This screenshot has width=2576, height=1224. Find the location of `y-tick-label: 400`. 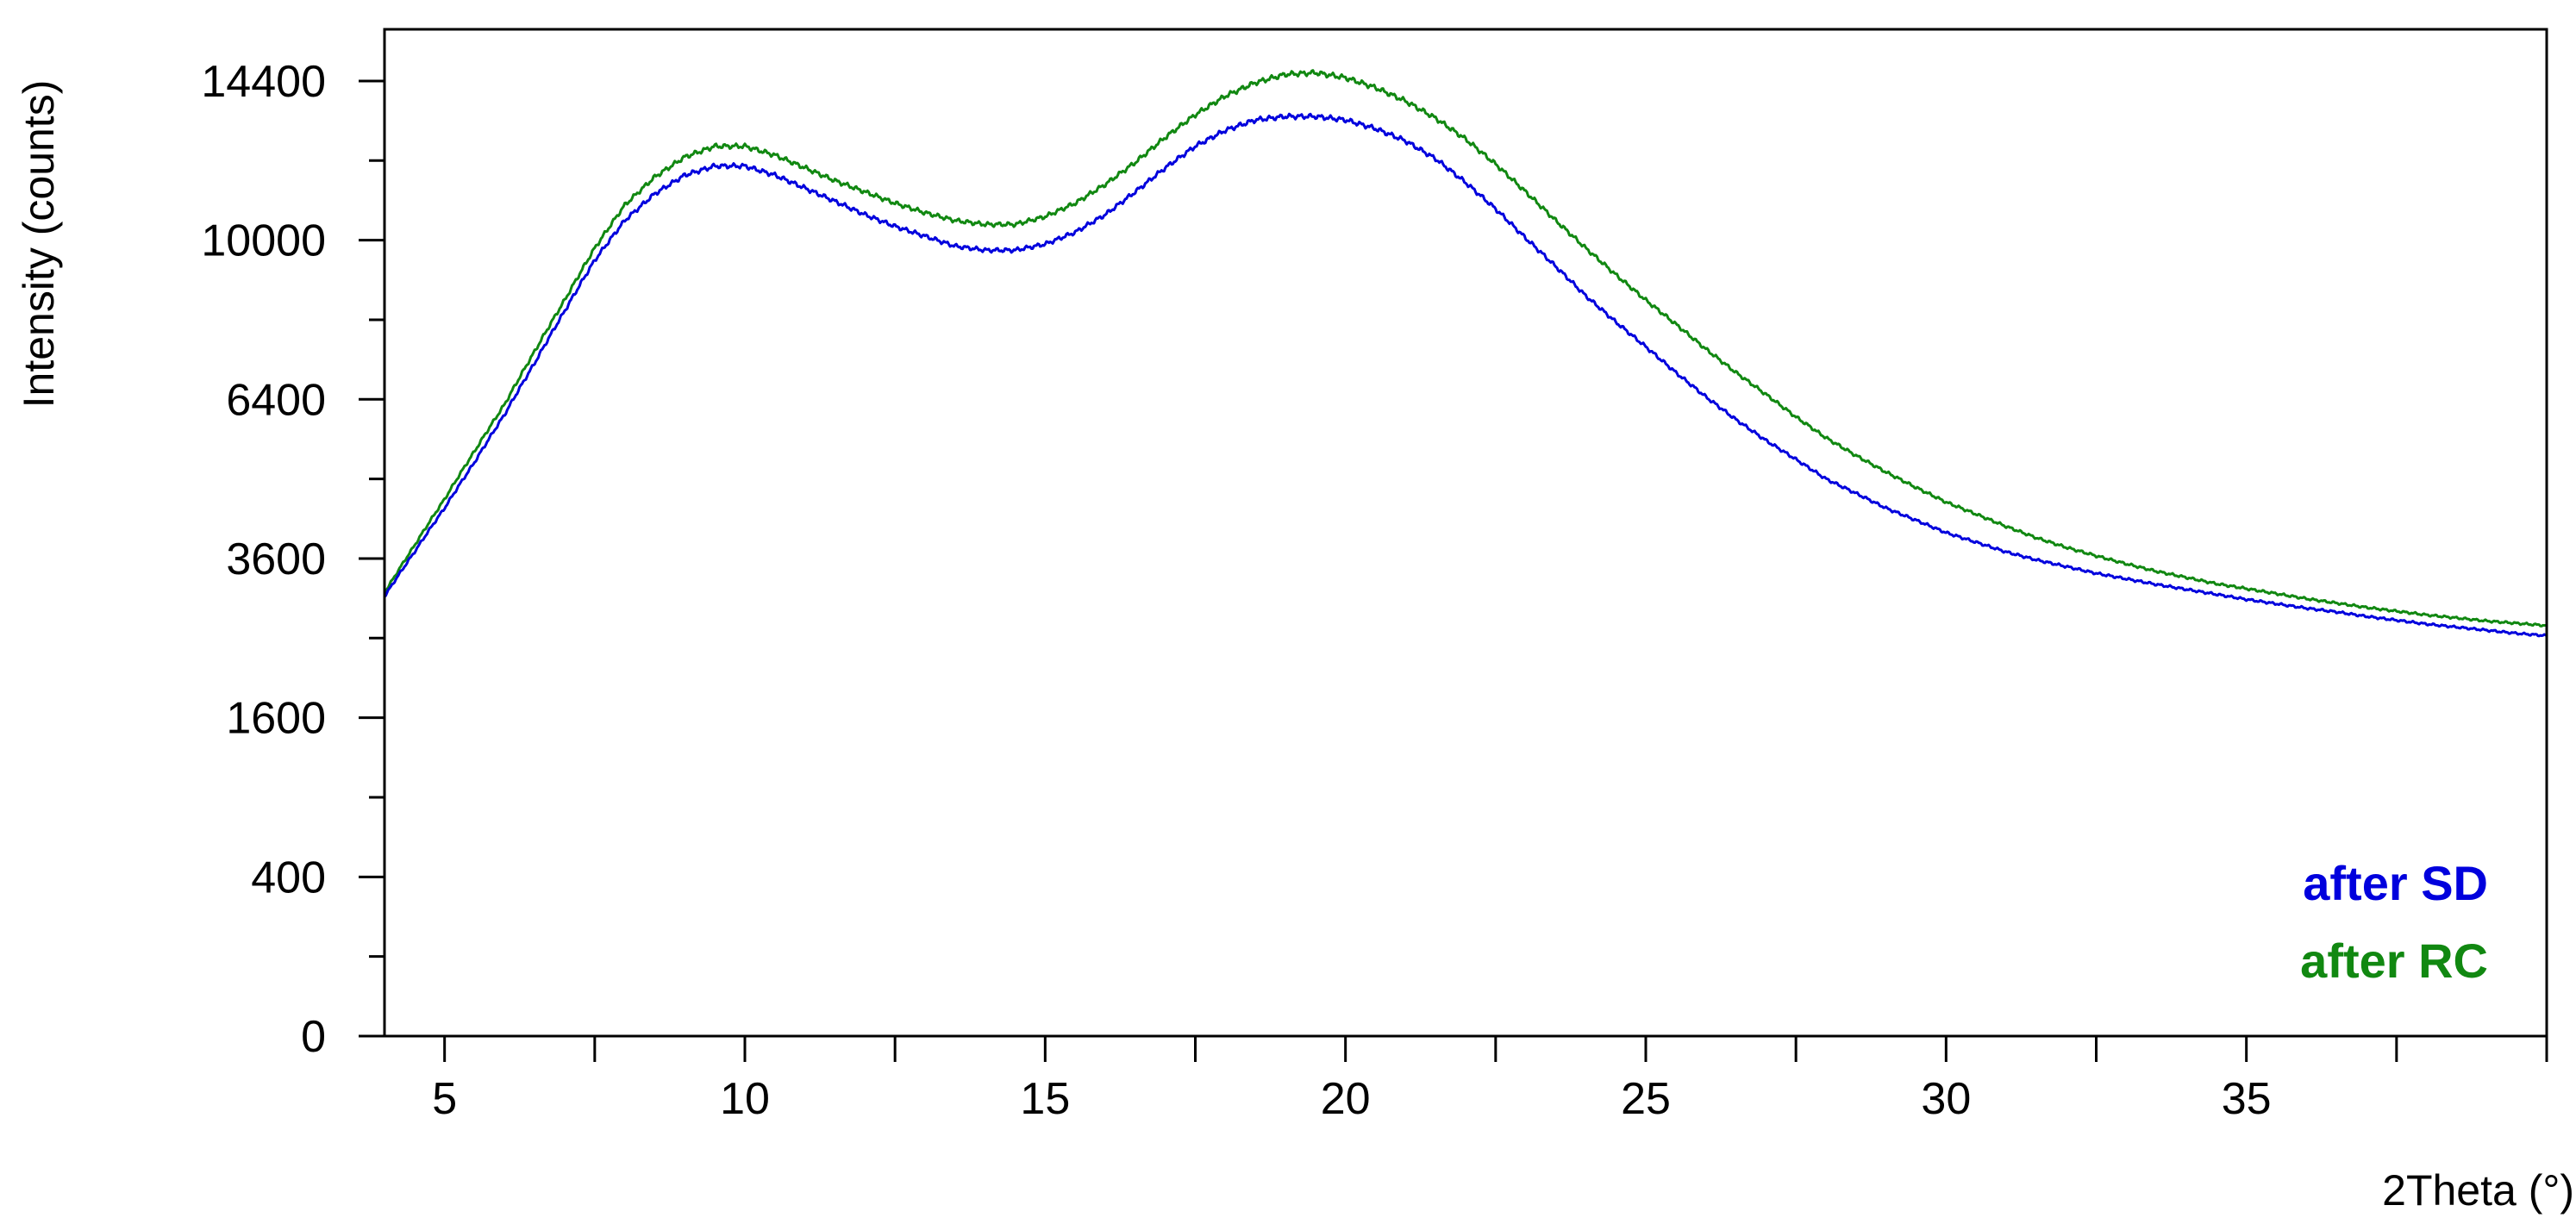

y-tick-label: 400 is located at coordinates (289, 877).